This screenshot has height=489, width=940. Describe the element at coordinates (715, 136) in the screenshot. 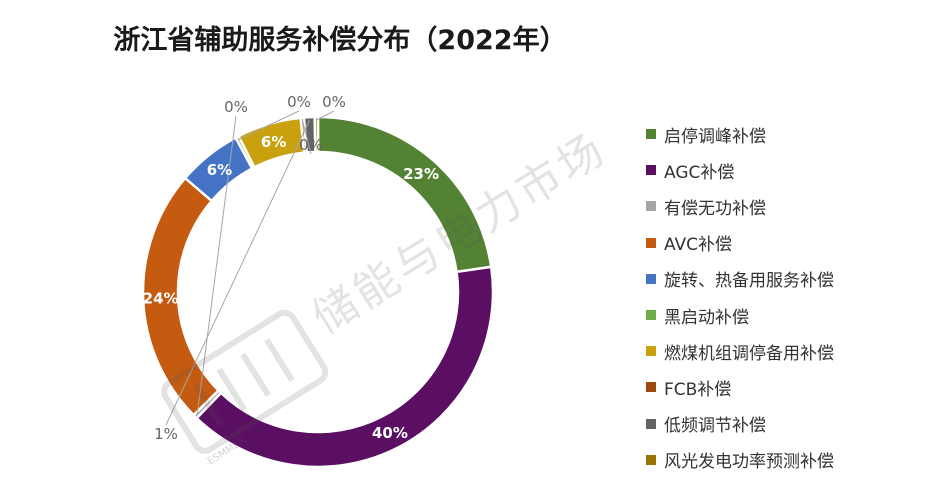

I see `legend-label: 启停调峰补偿` at that location.